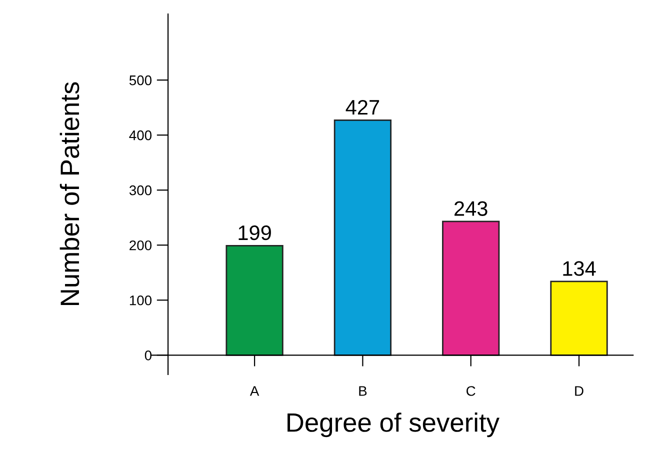  I want to click on x-axis-title: Degree of severity, so click(394, 425).